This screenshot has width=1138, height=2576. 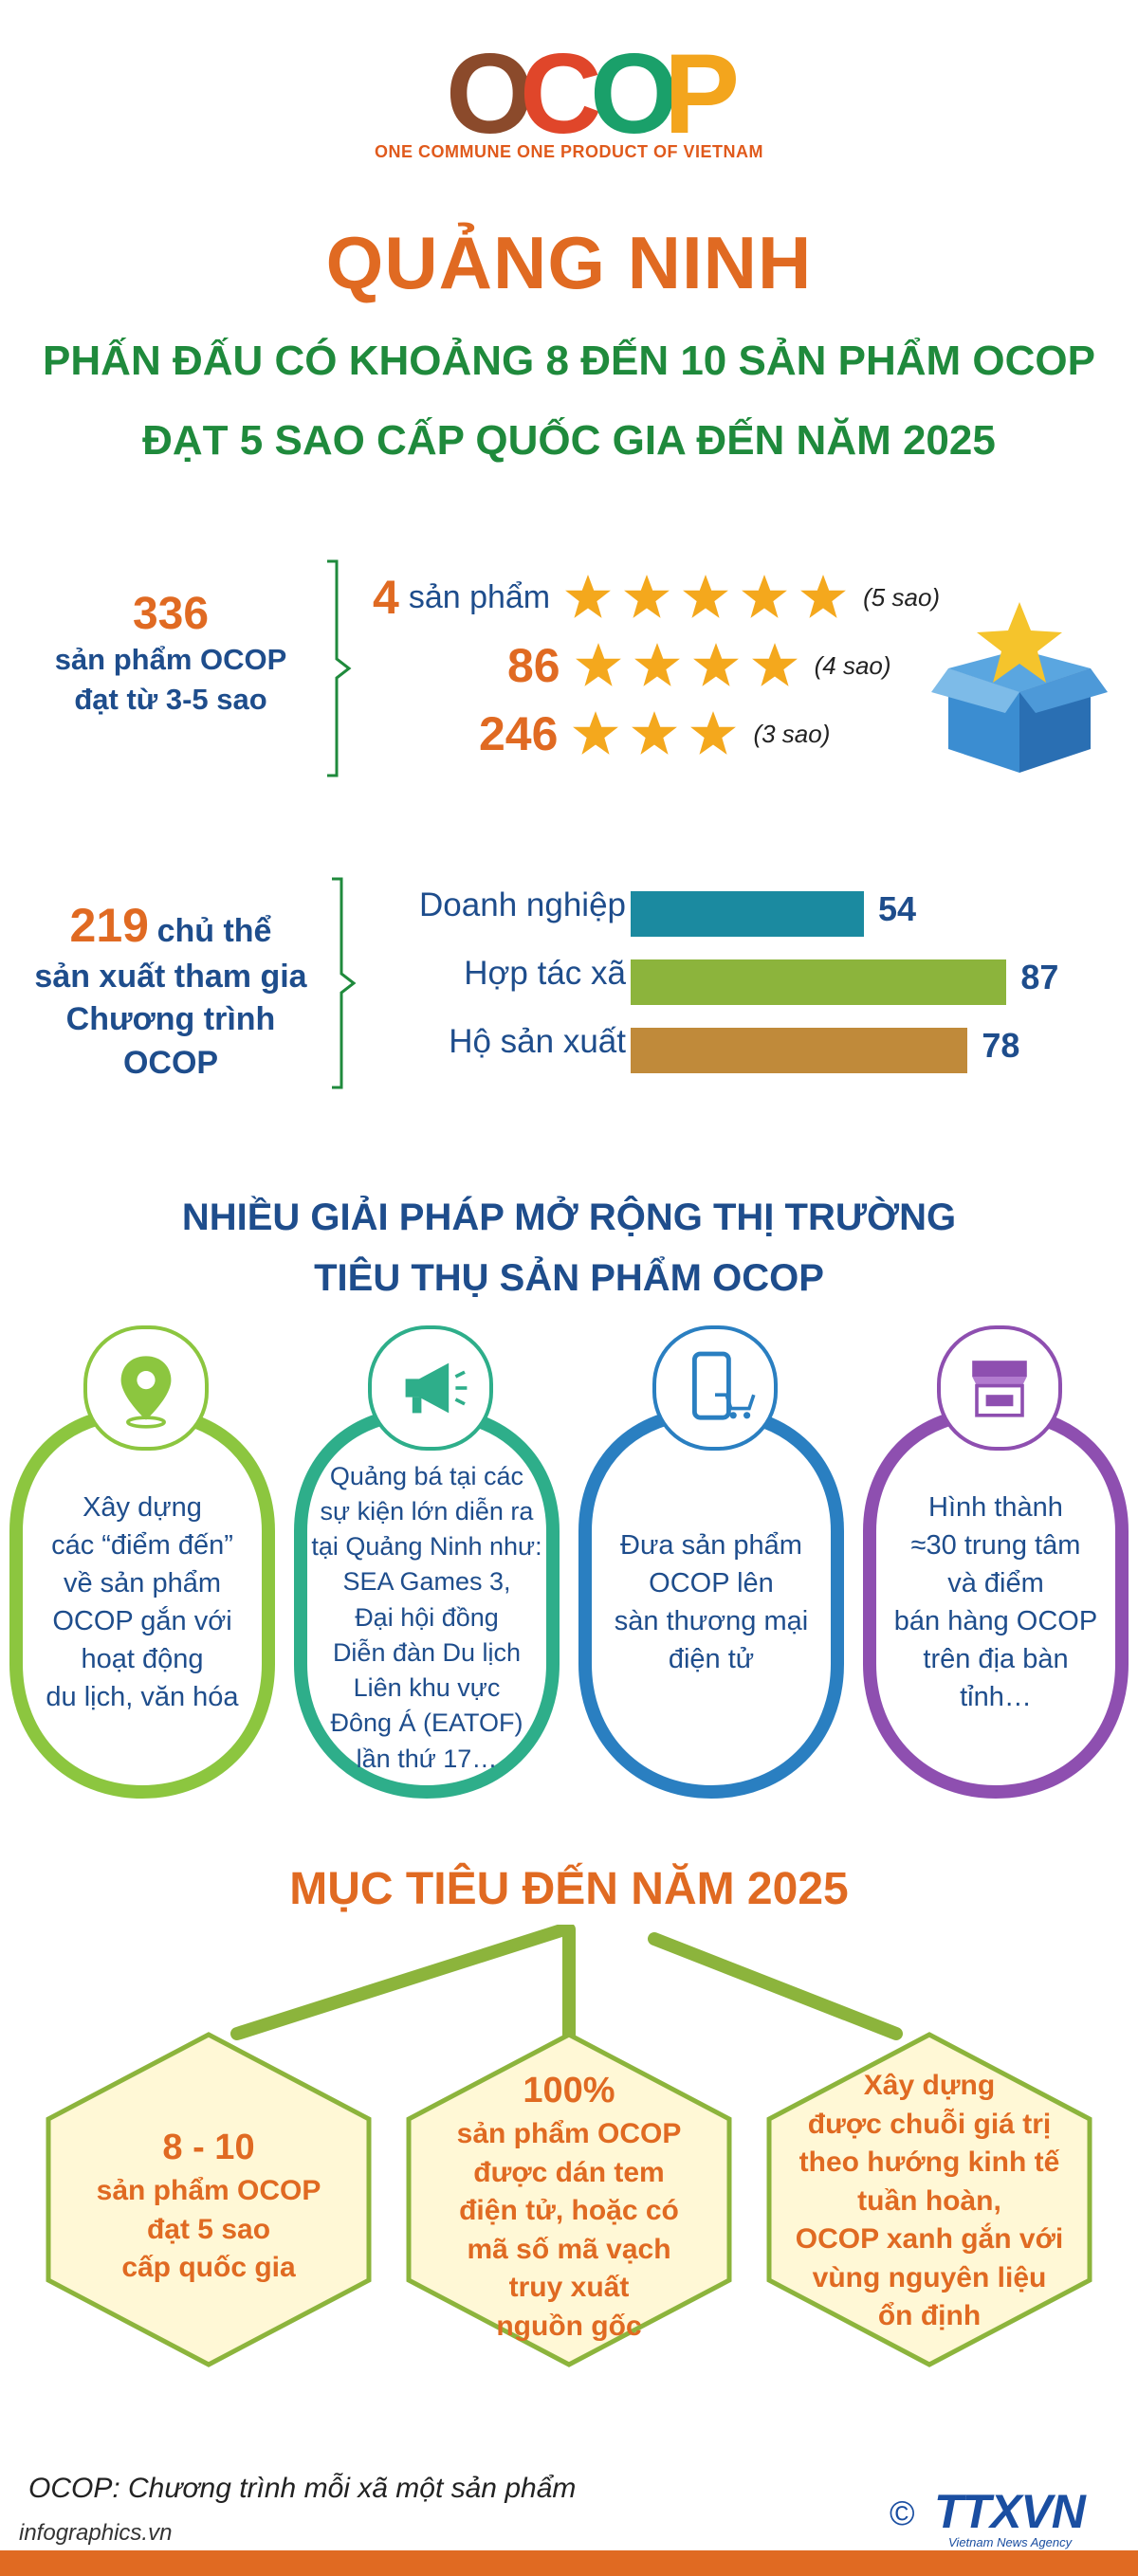 What do you see at coordinates (996, 1507) in the screenshot?
I see `solution-text-line: Hình thành` at bounding box center [996, 1507].